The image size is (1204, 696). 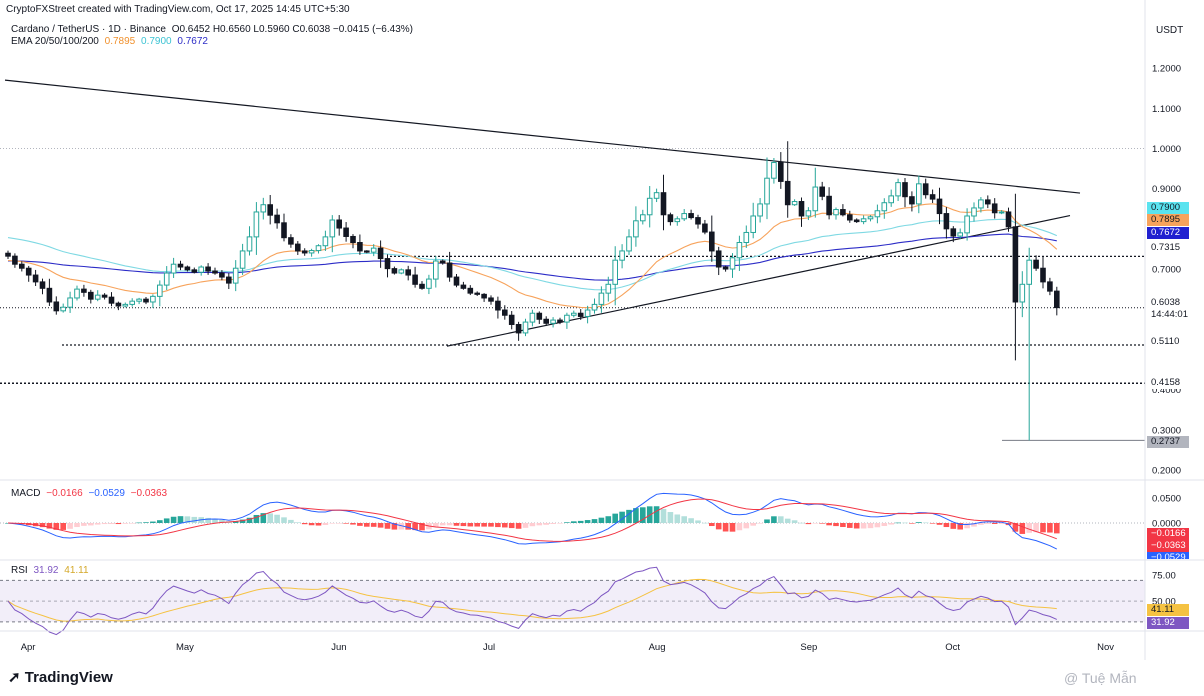 I want to click on last-price-tag: 0.6038, so click(x=1168, y=303).